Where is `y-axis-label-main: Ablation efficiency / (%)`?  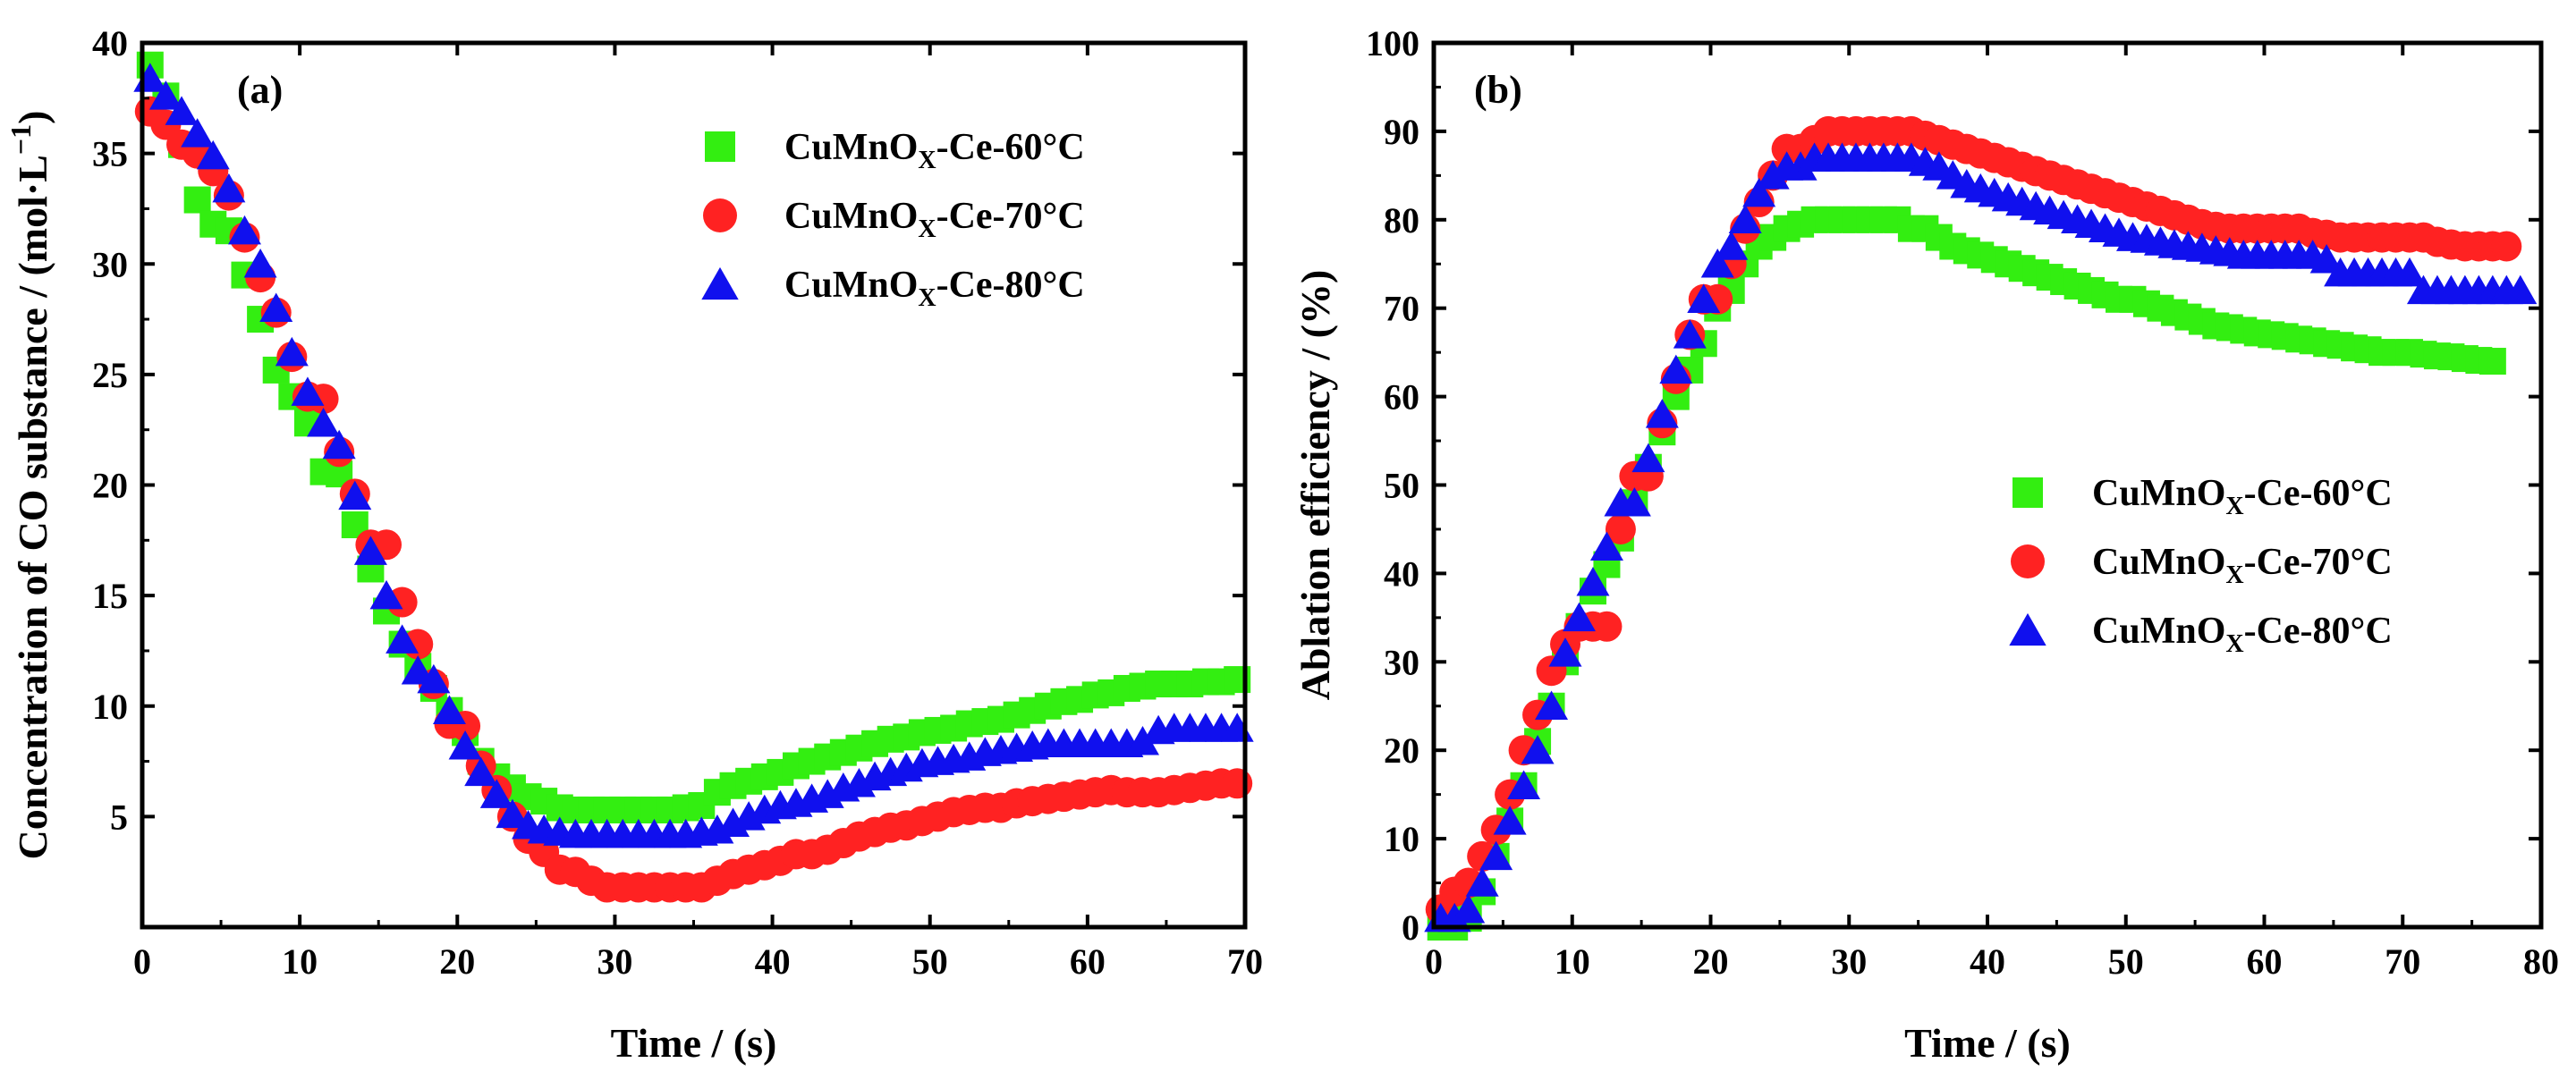
y-axis-label-main: Ablation efficiency / (%) is located at coordinates (1315, 485).